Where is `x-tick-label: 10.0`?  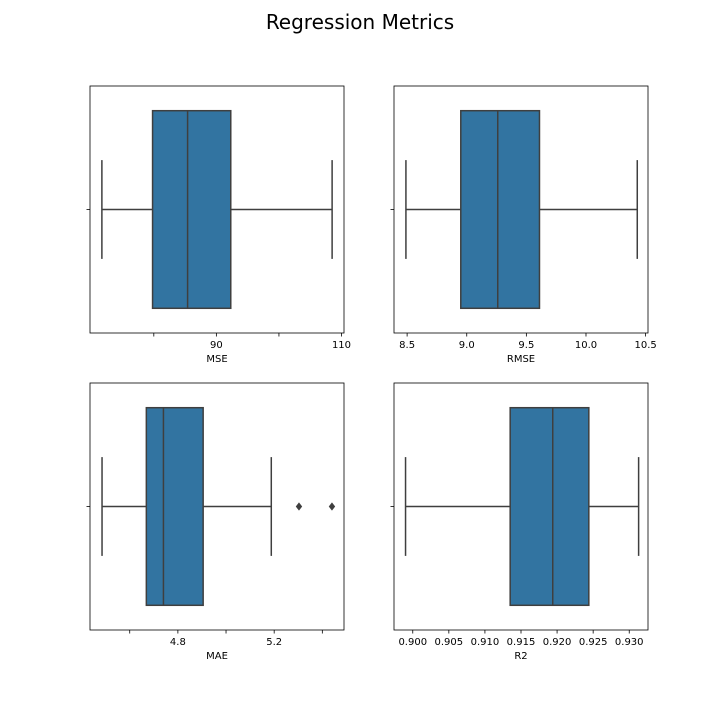
x-tick-label: 10.0 is located at coordinates (586, 345).